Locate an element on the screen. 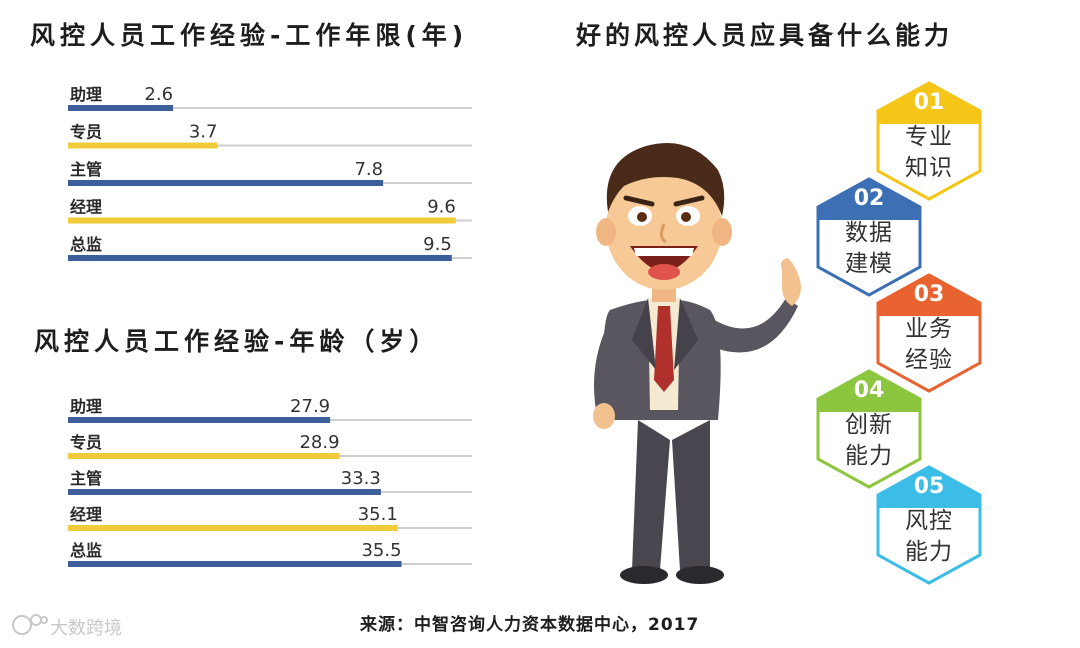  ability-hex-05: 05 风控 能力 is located at coordinates (929, 525).